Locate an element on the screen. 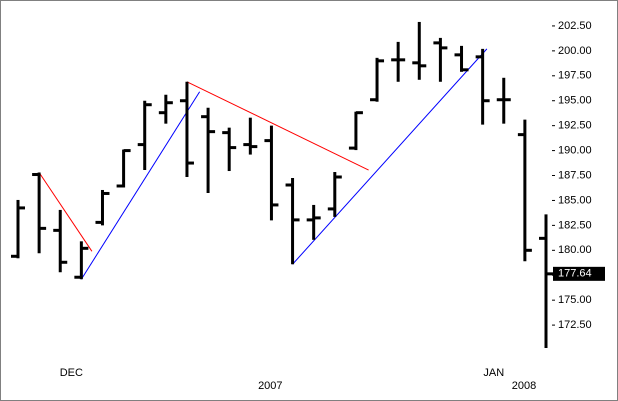 This screenshot has height=401, width=618. y-tick-label: 172.50 is located at coordinates (575, 325).